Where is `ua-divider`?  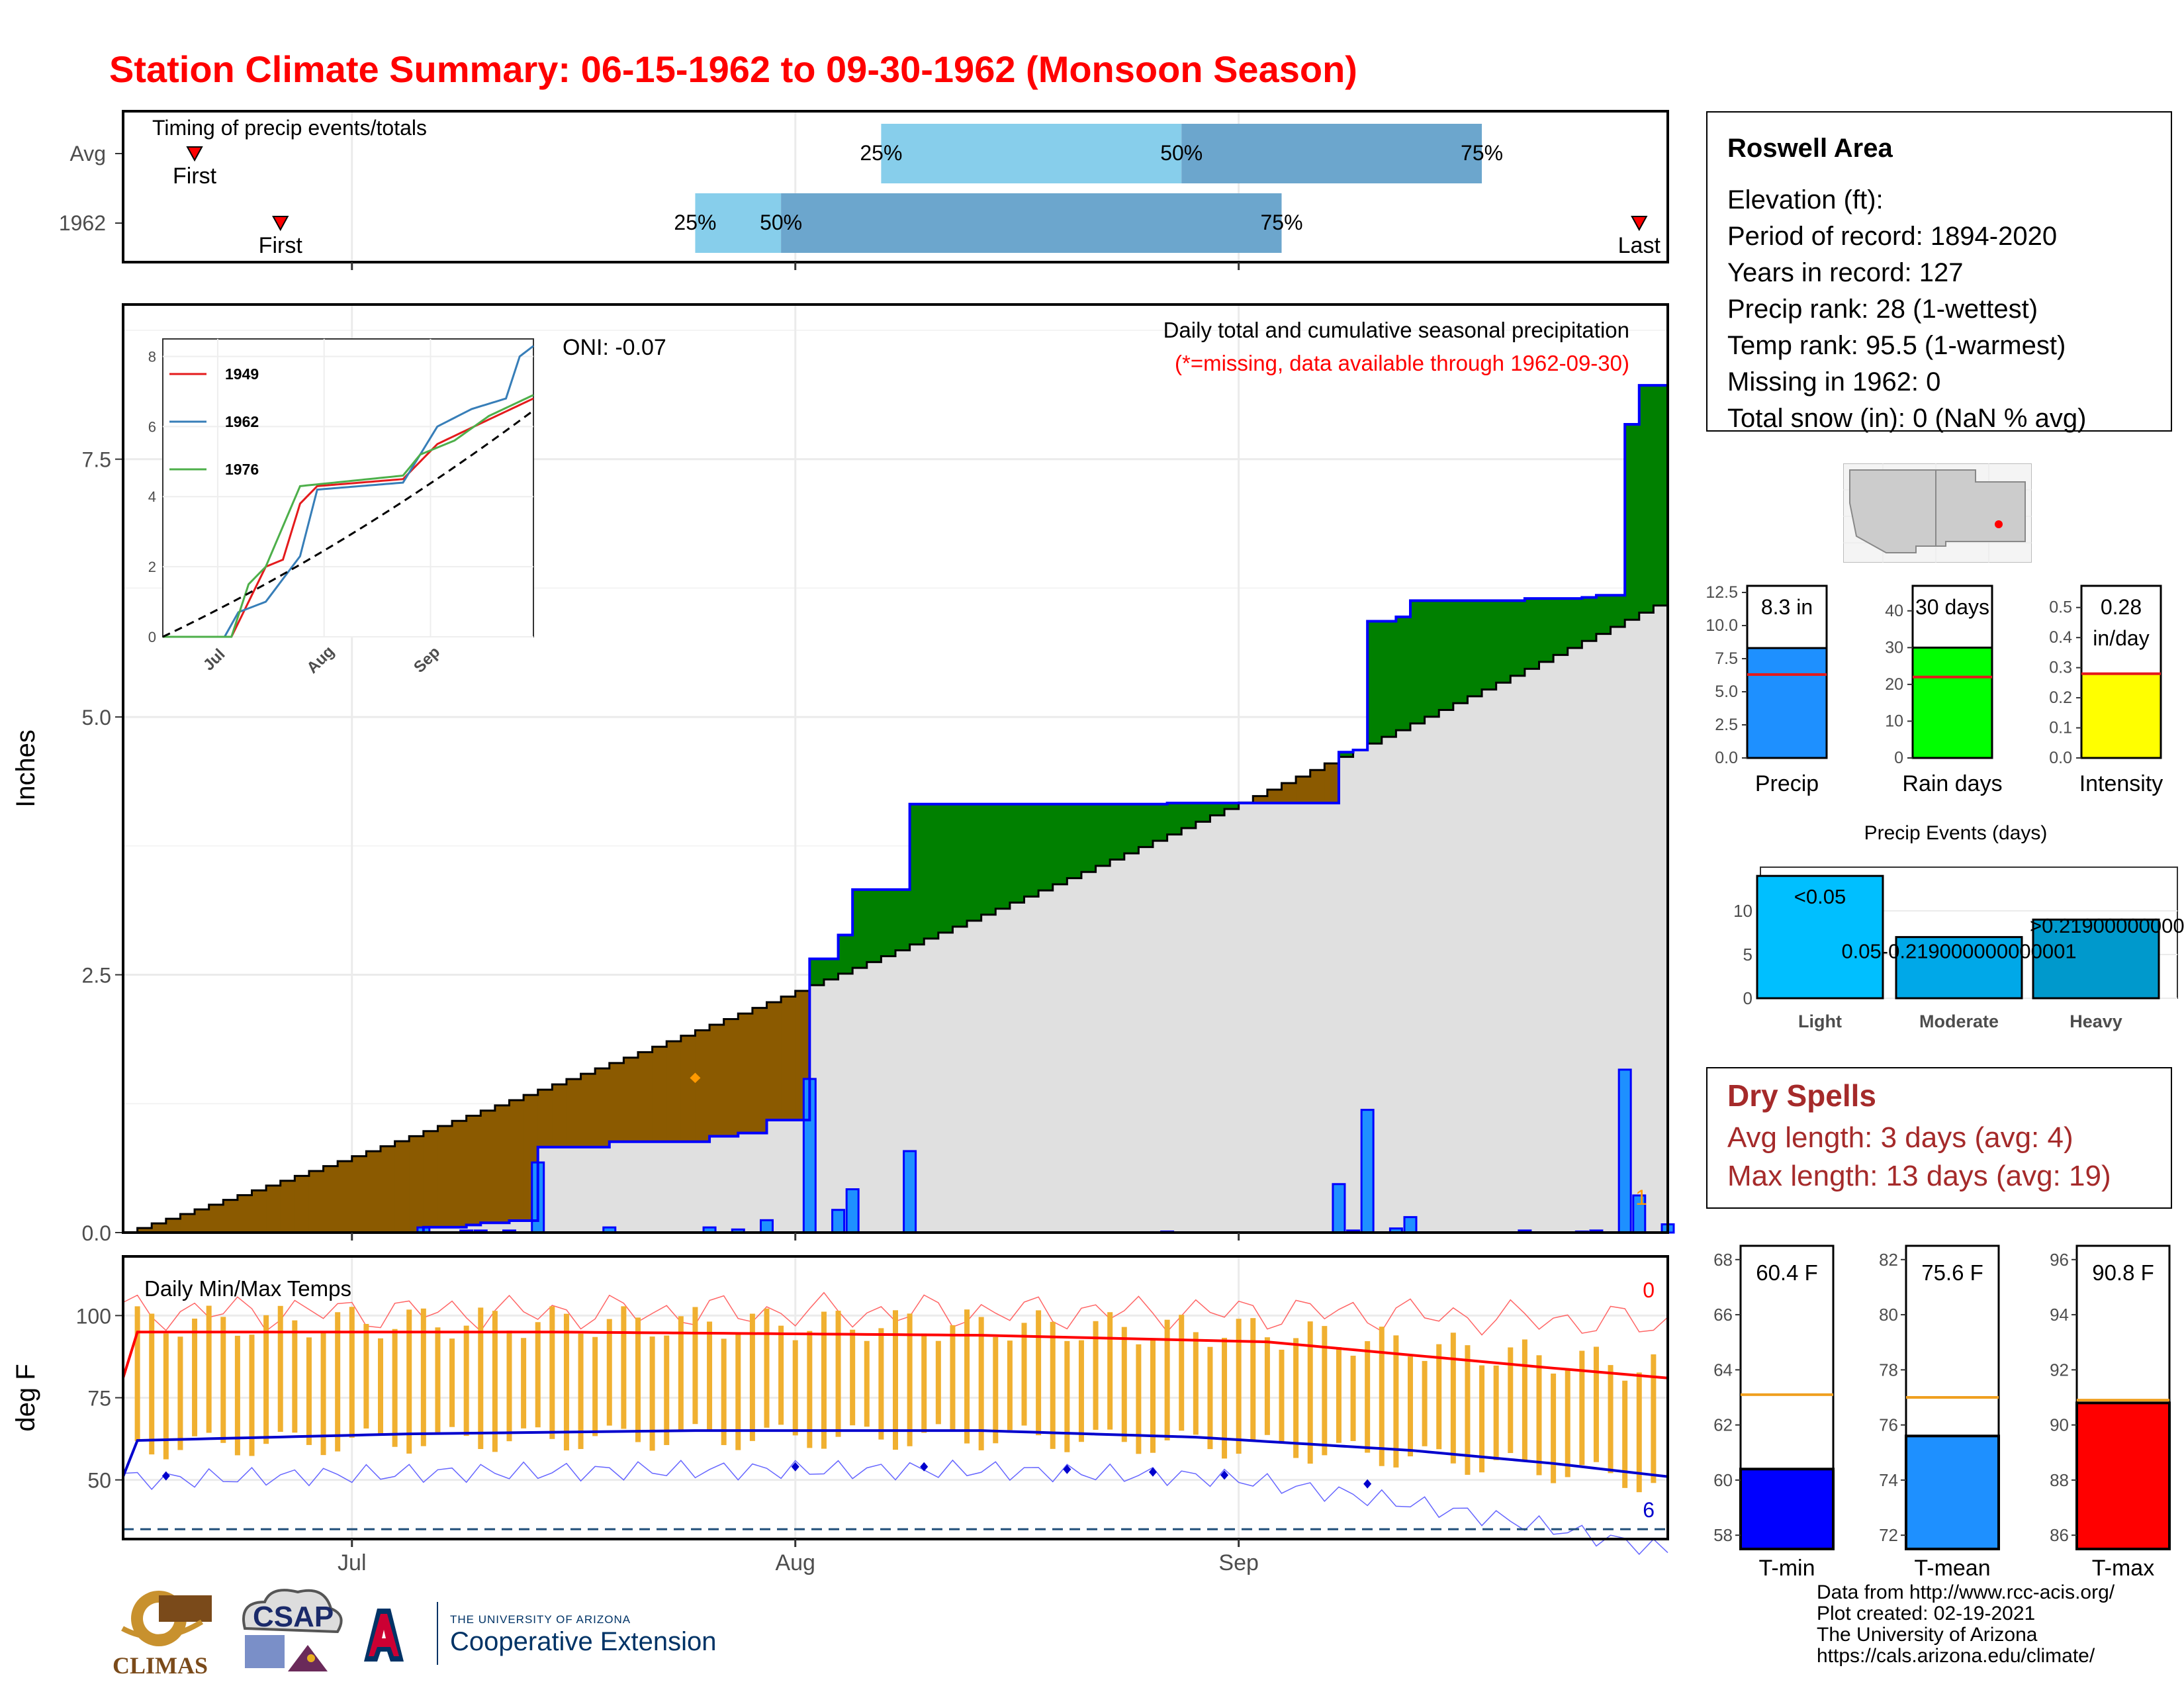 ua-divider is located at coordinates (437, 1633).